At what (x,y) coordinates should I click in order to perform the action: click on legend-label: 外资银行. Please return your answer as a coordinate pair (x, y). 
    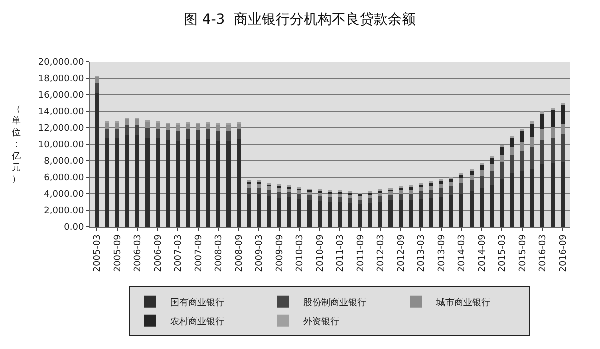
    Looking at the image, I should click on (322, 322).